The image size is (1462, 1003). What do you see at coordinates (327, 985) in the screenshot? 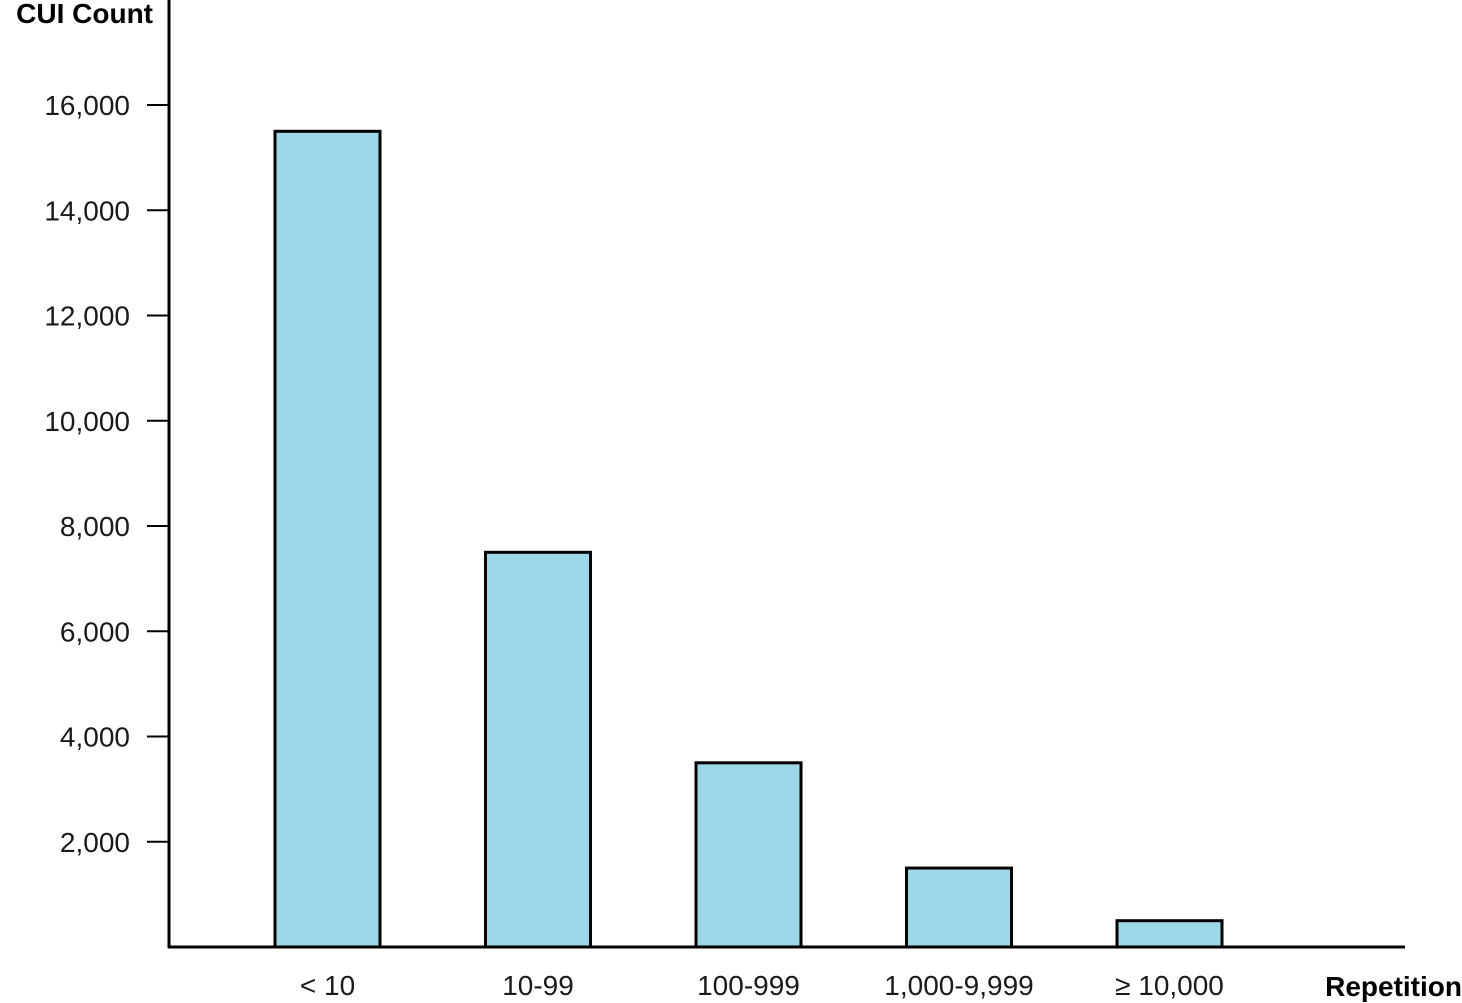
I see `x-tick-label: < 10` at bounding box center [327, 985].